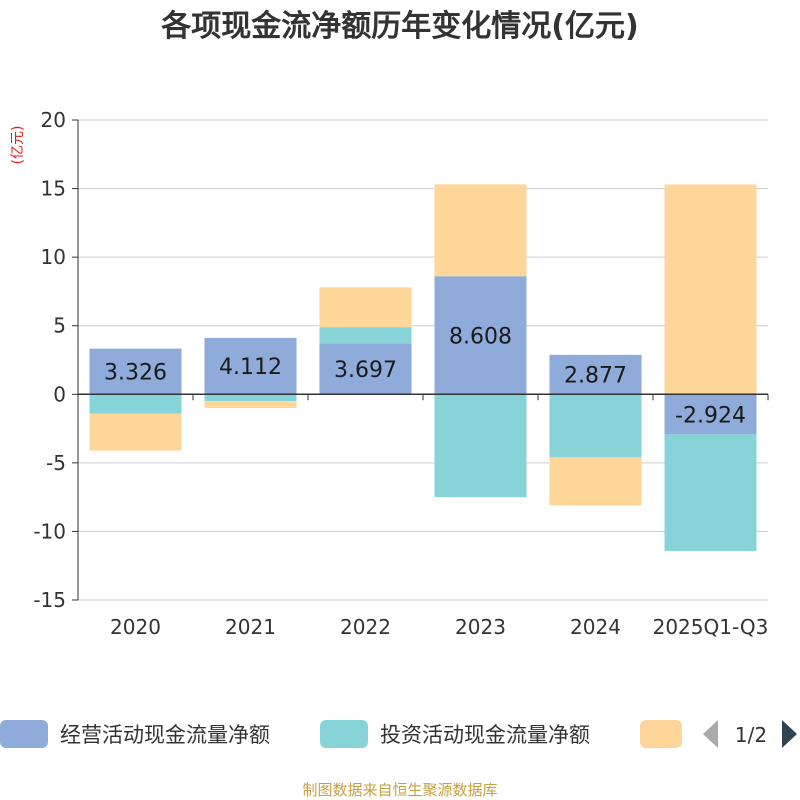 This screenshot has width=800, height=800. What do you see at coordinates (135, 404) in the screenshot?
I see `bar-series1-2020` at bounding box center [135, 404].